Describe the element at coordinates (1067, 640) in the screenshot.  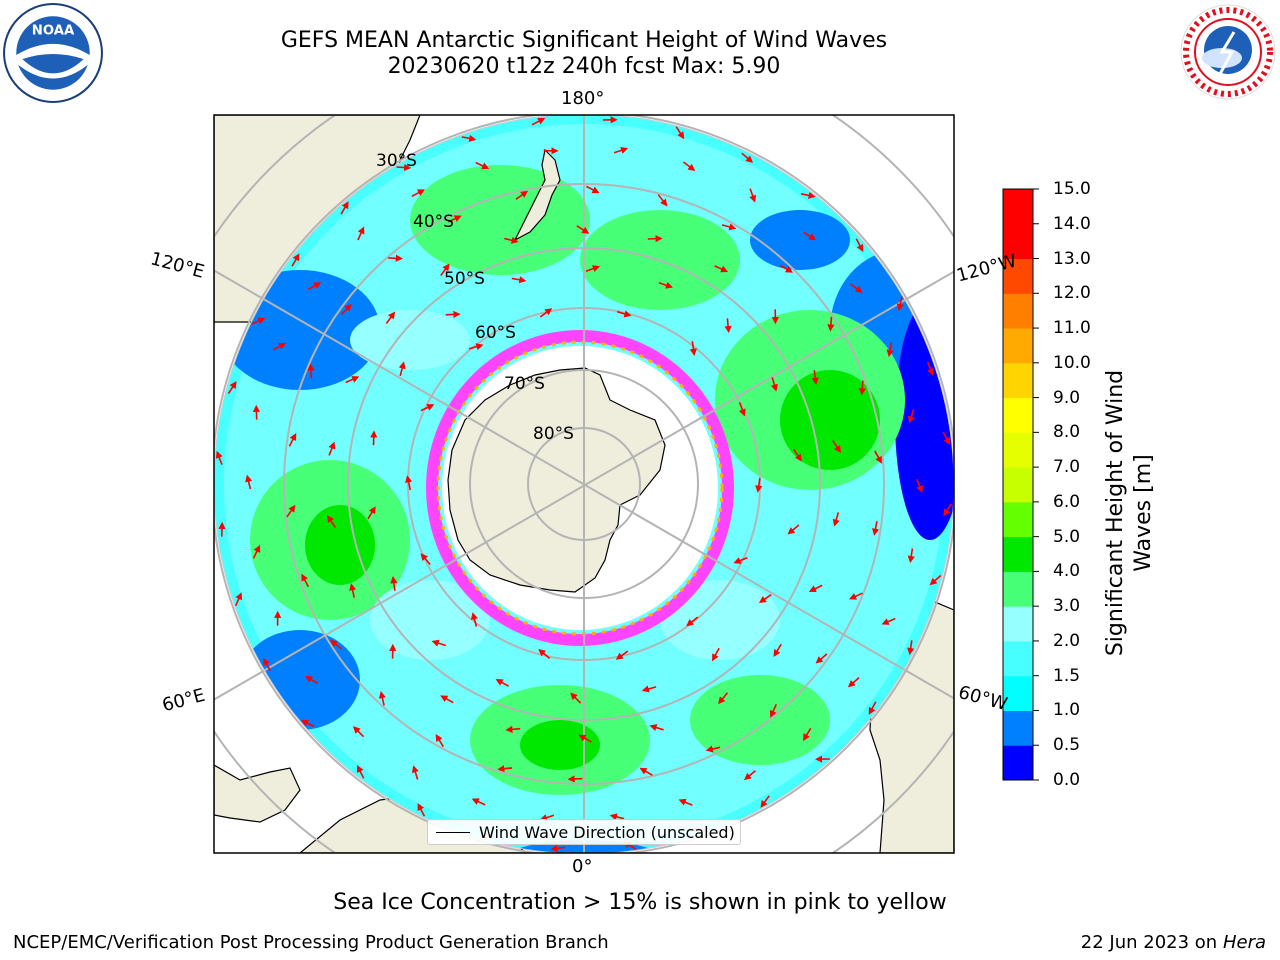
I see `colorbar-tick-label: 2.0` at that location.